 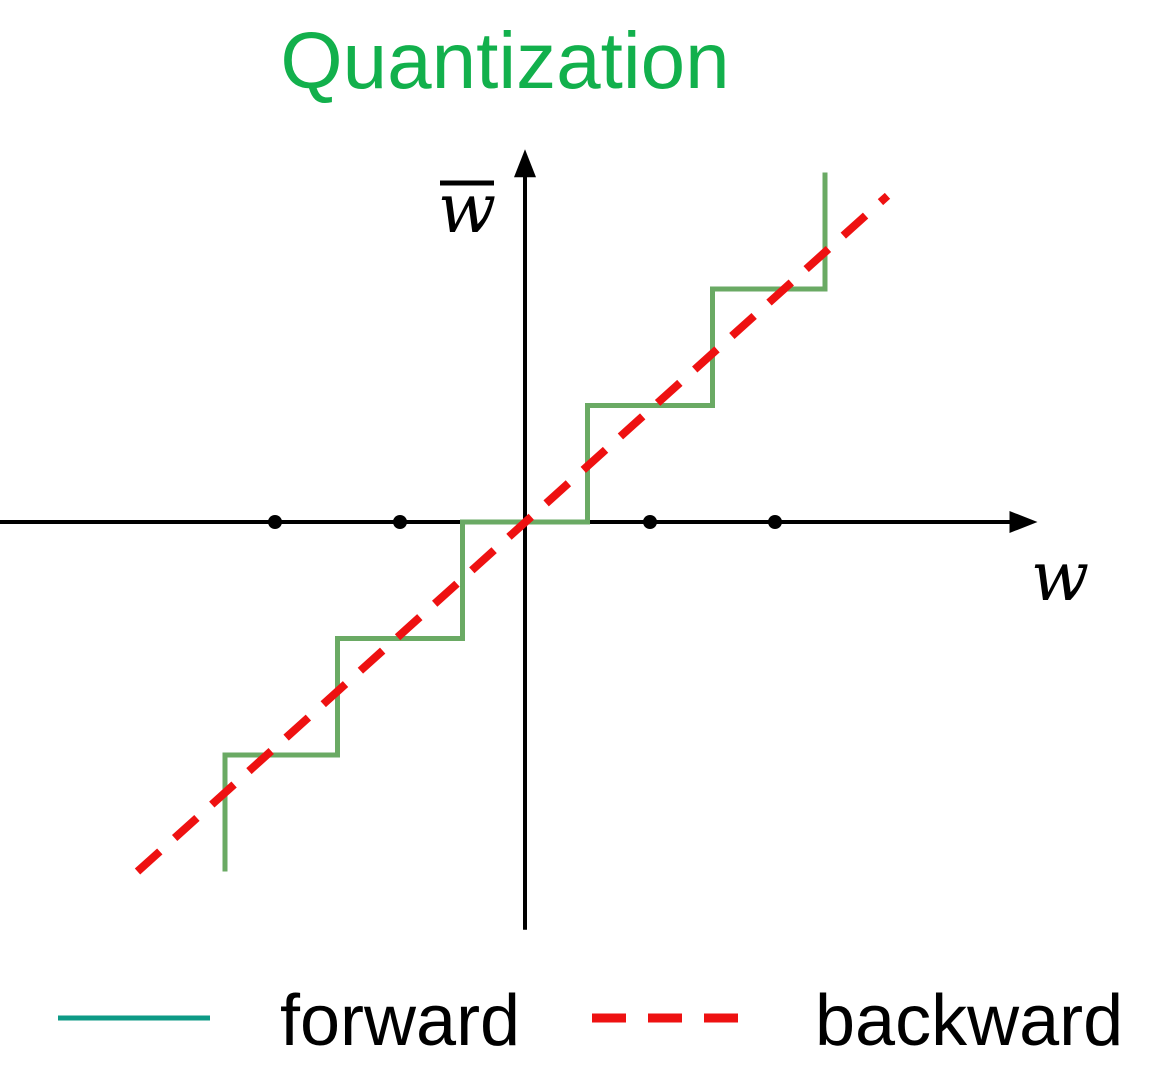 What do you see at coordinates (590, 1021) in the screenshot?
I see `legend: forward backward` at bounding box center [590, 1021].